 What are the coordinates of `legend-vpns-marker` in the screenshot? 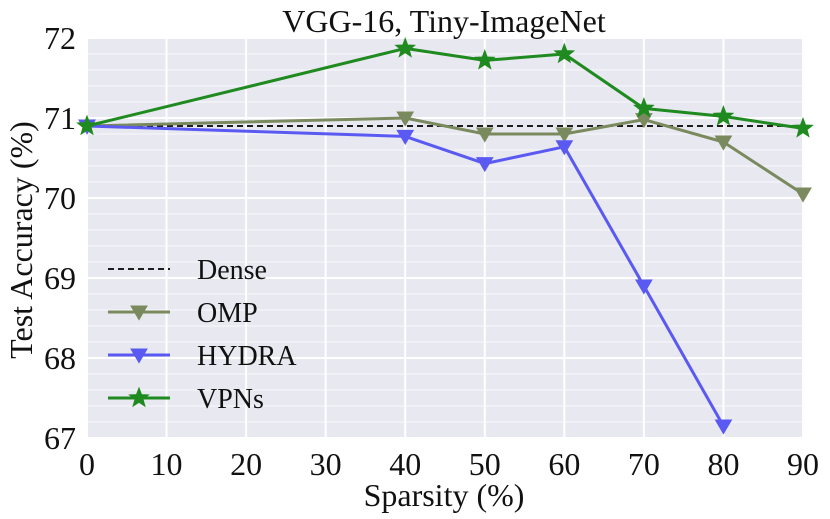 It's located at (139, 397).